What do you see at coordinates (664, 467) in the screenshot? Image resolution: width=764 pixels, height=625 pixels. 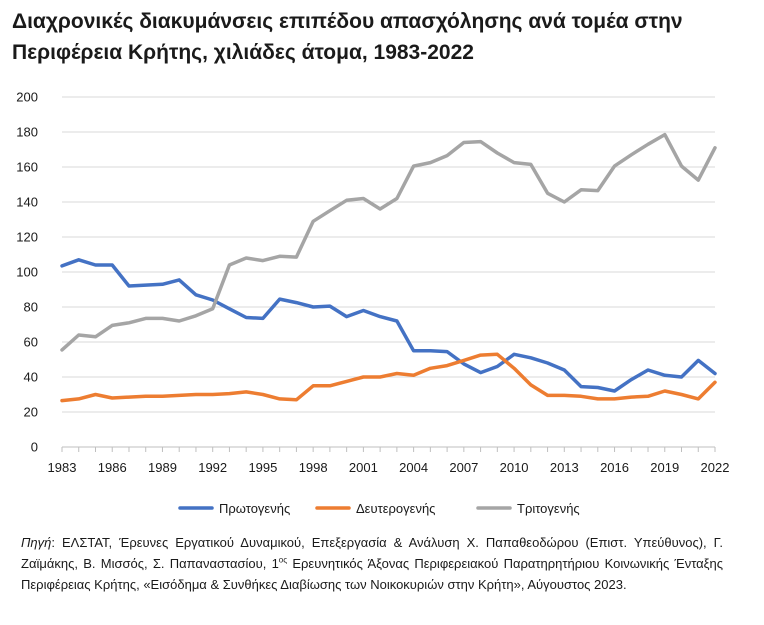 I see `x-tick-label-2019: 2019` at bounding box center [664, 467].